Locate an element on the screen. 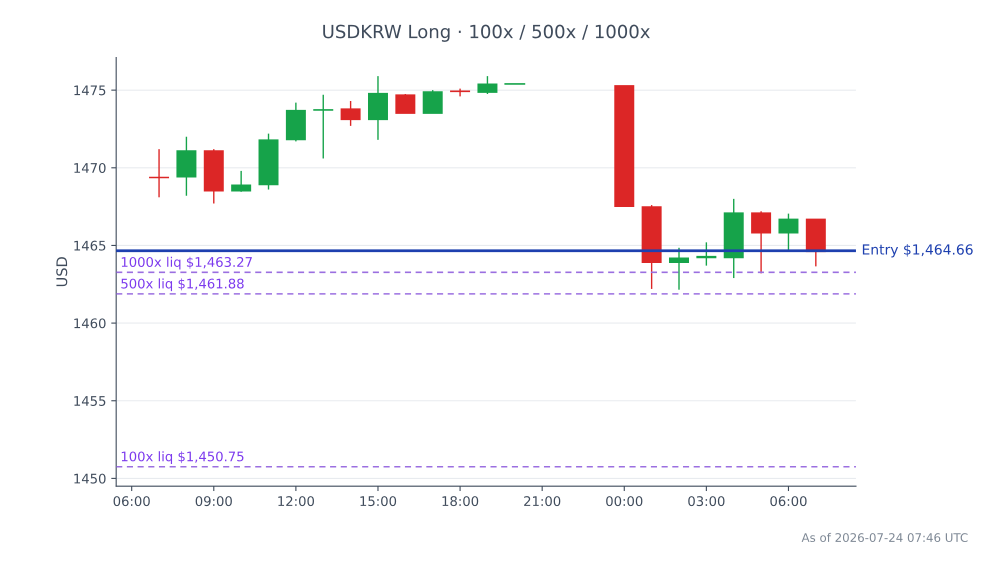 This screenshot has width=993, height=564. chart-title: USDKRW Long · 100x / 500x / 1000x is located at coordinates (486, 33).